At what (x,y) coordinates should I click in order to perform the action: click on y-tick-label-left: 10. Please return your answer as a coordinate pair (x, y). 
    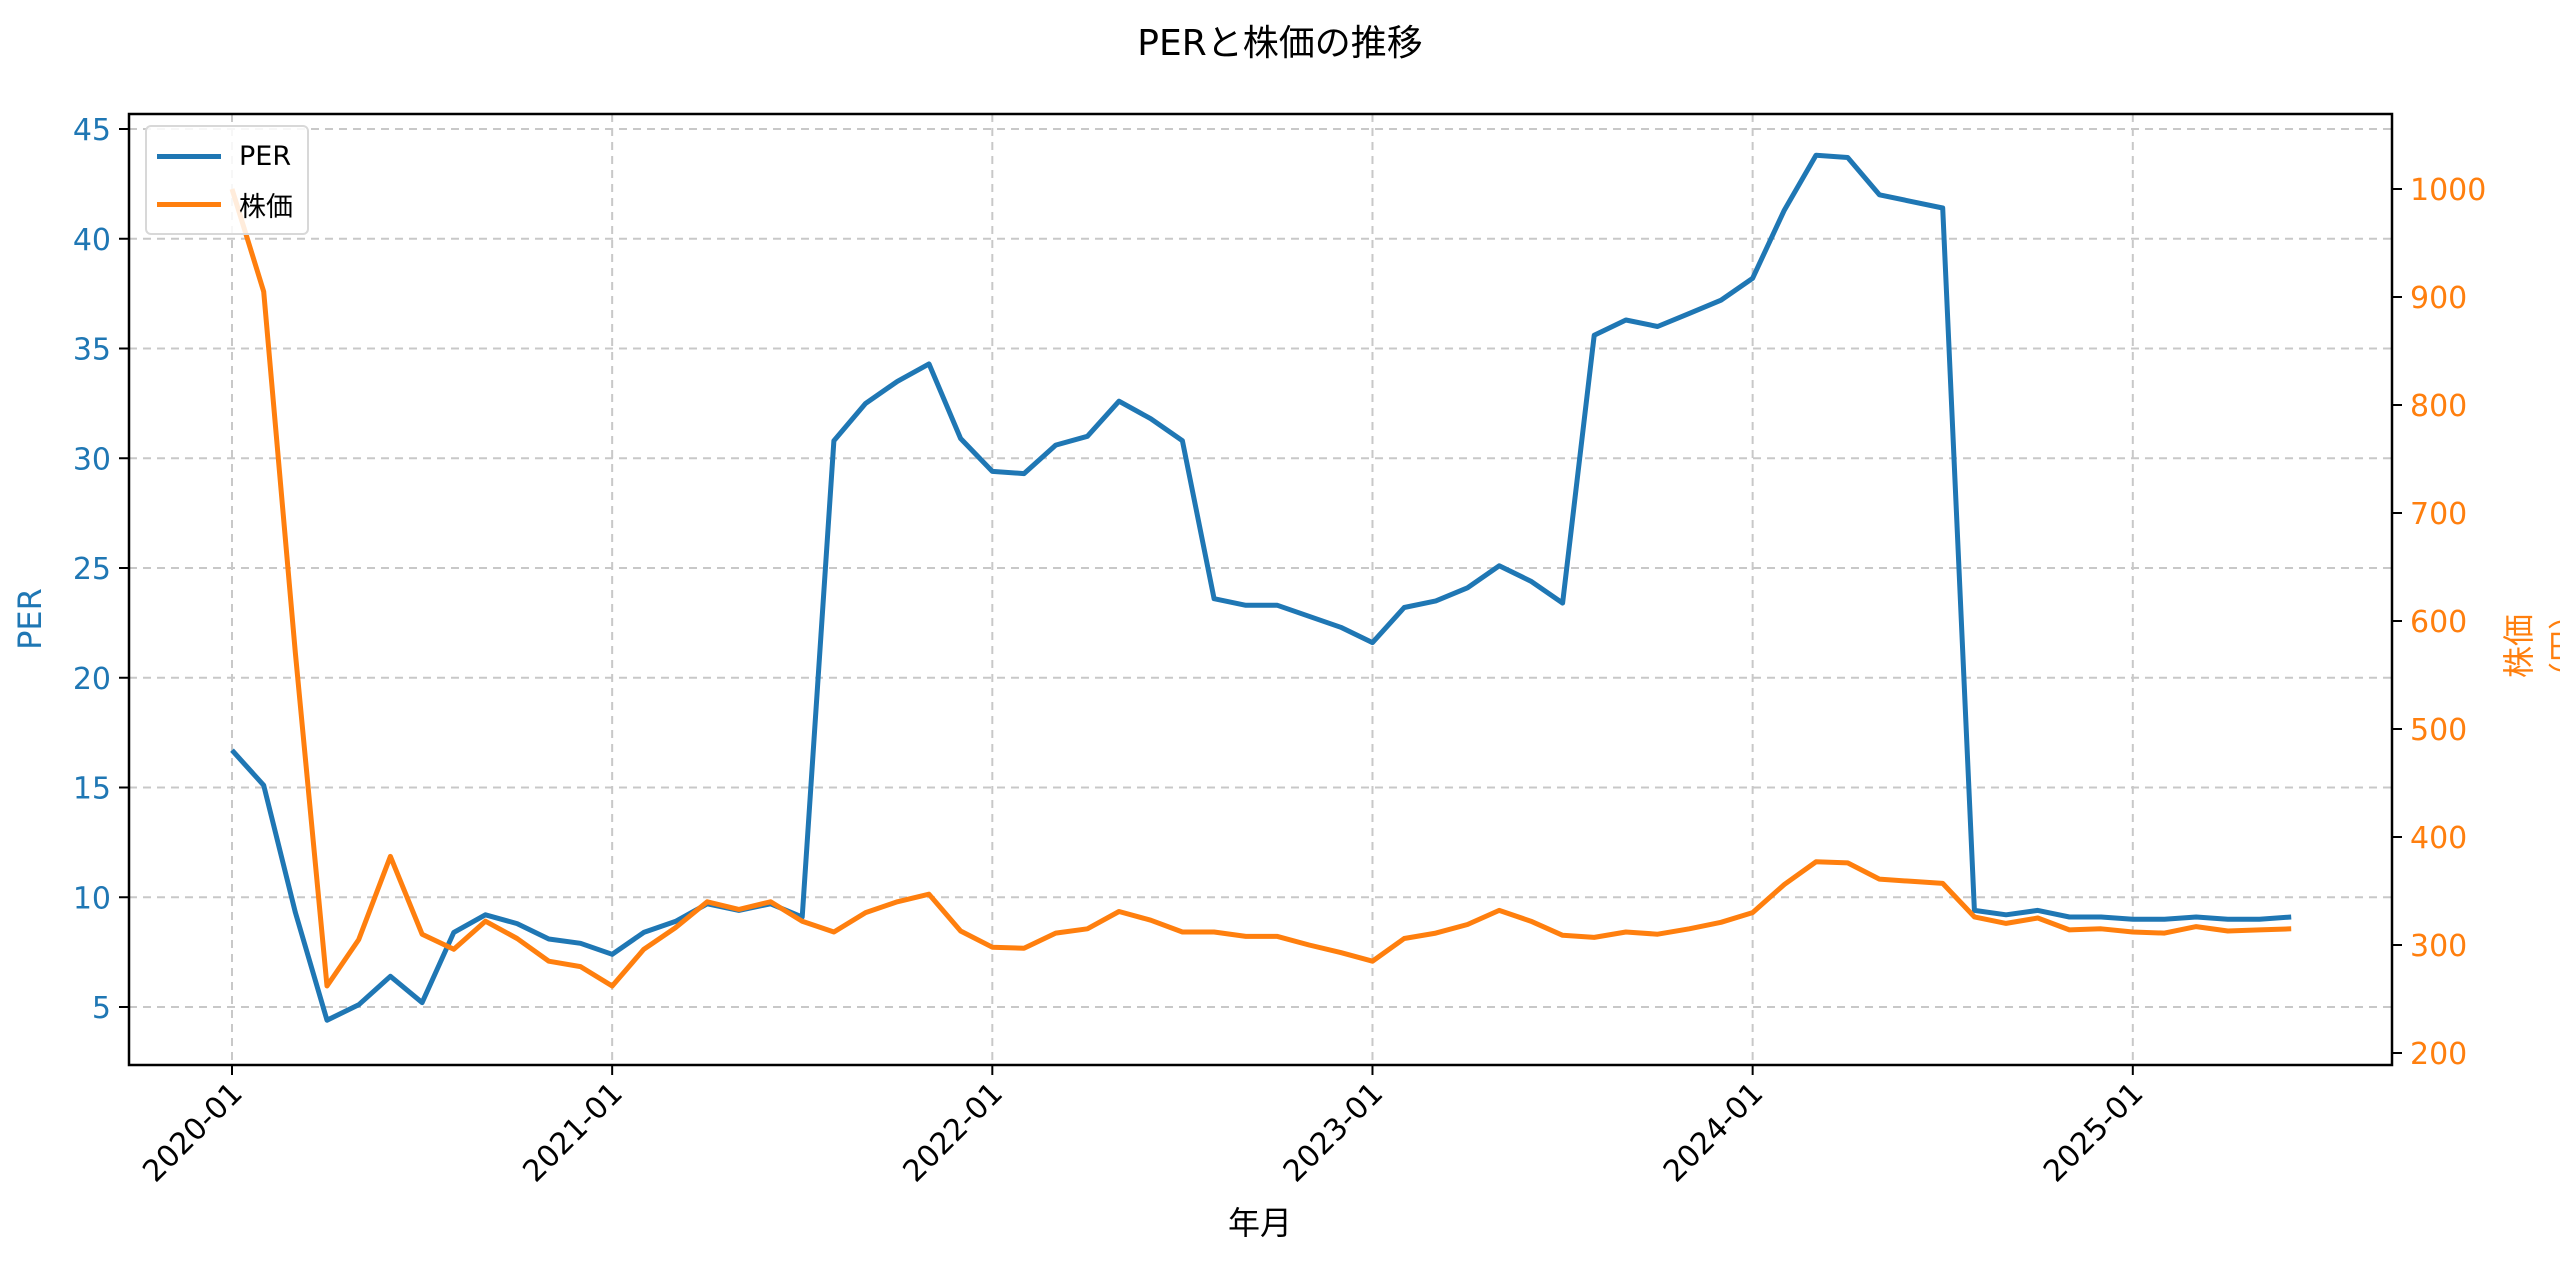
    Looking at the image, I should click on (92, 898).